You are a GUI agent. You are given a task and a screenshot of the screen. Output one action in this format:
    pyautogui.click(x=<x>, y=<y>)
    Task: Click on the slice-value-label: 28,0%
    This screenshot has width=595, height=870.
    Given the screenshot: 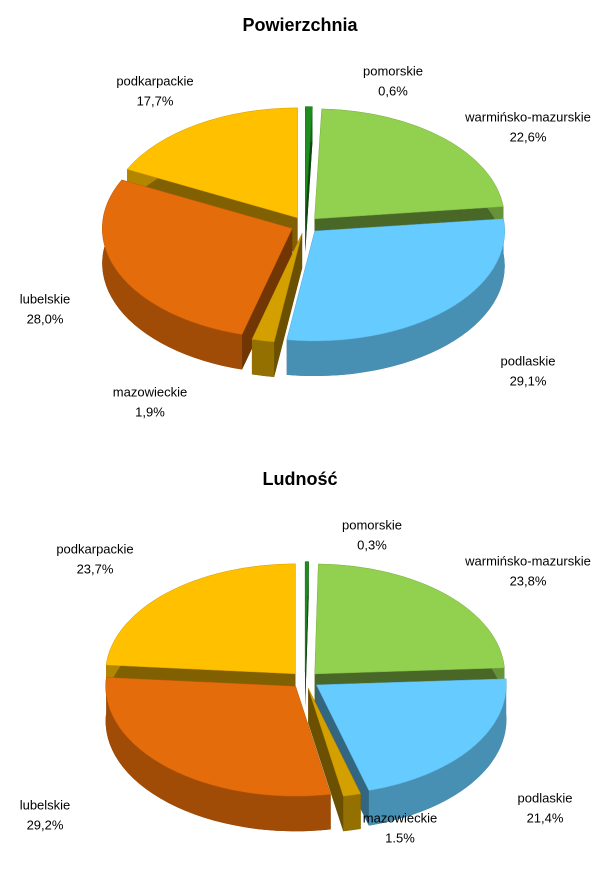 What is the action you would take?
    pyautogui.click(x=45, y=318)
    